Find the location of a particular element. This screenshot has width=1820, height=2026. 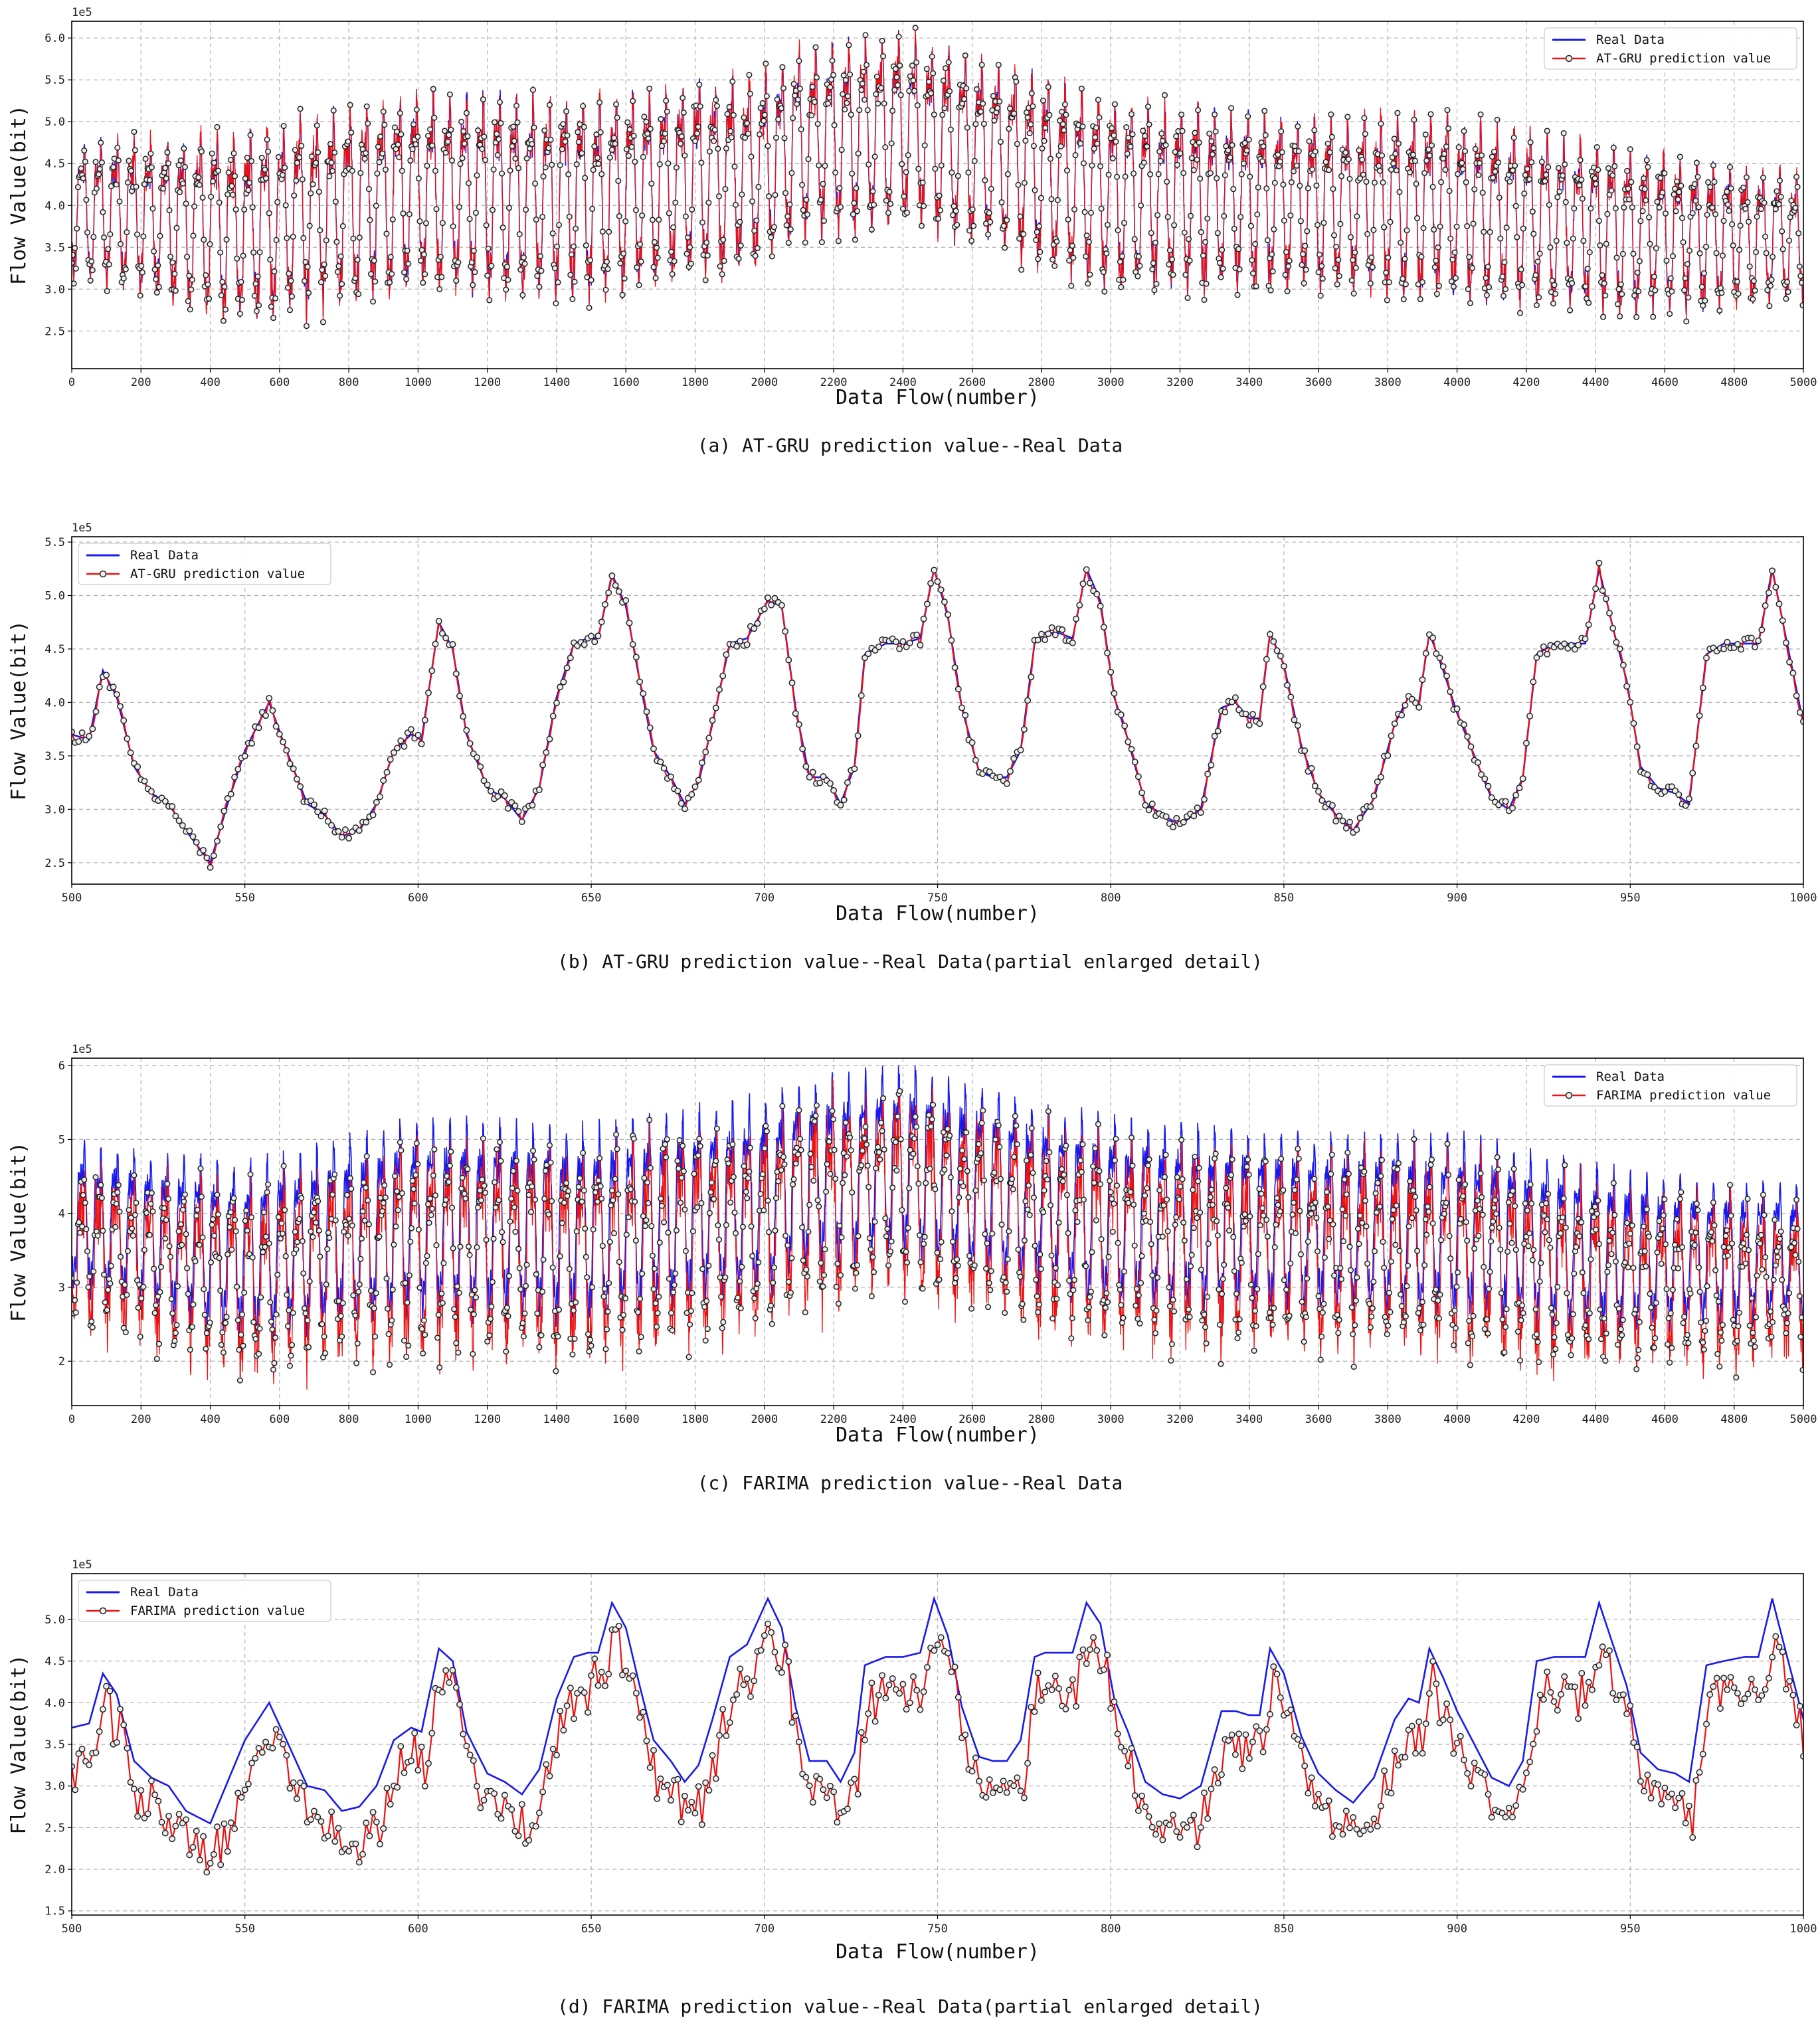

legend-prediction-label: FARIMA prediction value is located at coordinates (1683, 1095).